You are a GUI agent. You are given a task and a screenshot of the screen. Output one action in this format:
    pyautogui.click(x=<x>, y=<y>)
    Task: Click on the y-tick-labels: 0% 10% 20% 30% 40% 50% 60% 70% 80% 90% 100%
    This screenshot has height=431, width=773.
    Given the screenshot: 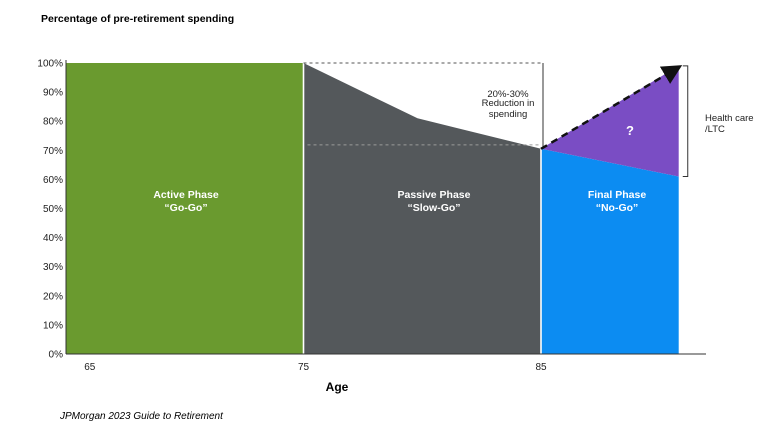 What is the action you would take?
    pyautogui.click(x=50, y=210)
    